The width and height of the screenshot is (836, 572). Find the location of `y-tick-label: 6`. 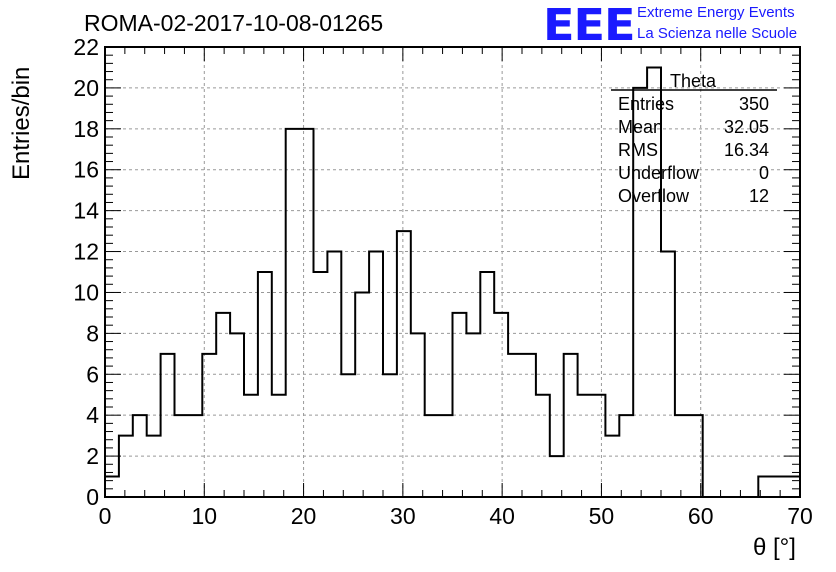

y-tick-label: 6 is located at coordinates (92, 374).